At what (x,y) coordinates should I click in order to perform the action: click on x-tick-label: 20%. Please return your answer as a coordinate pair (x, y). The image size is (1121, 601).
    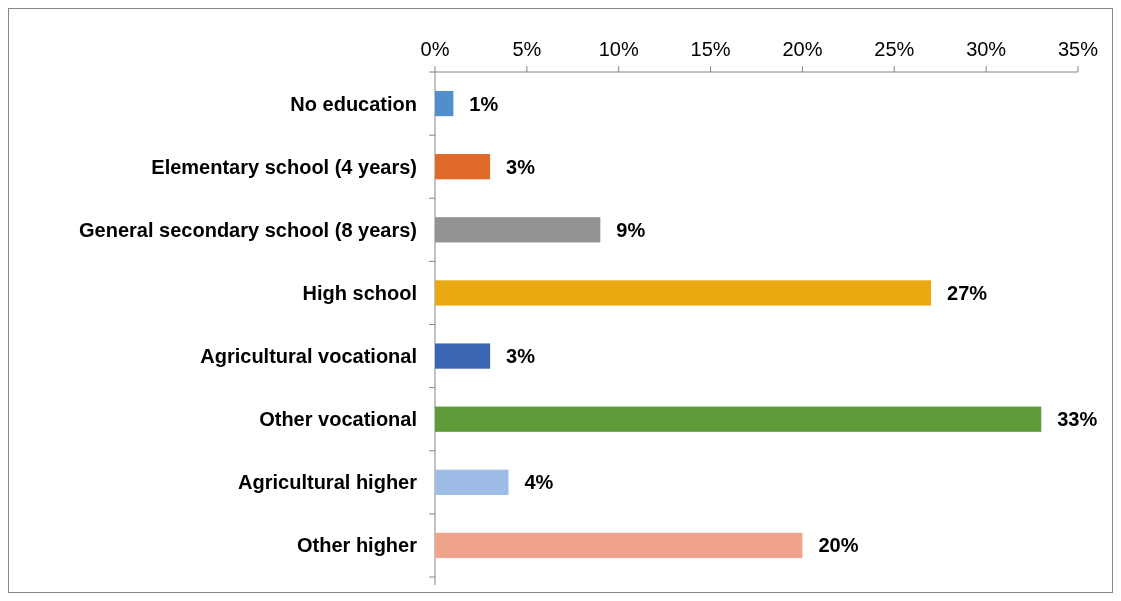
    Looking at the image, I should click on (802, 49).